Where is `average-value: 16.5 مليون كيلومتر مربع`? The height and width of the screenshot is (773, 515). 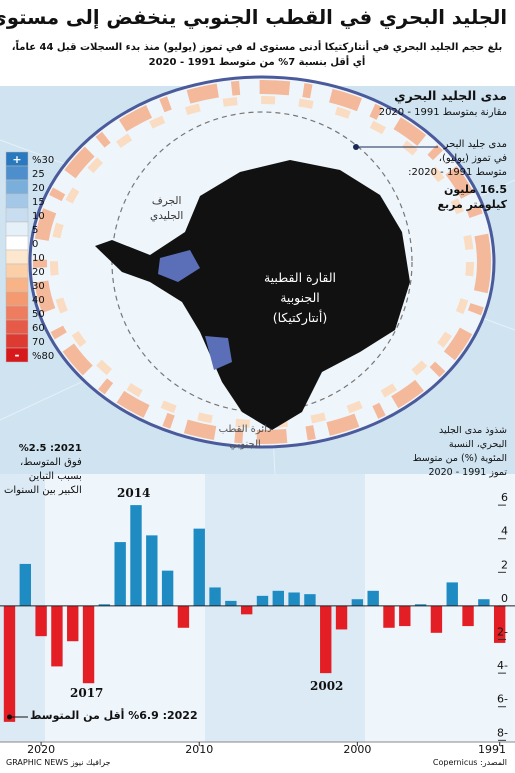
average-value: 16.5 مليون كيلومتر مربع is located at coordinates (472, 197).